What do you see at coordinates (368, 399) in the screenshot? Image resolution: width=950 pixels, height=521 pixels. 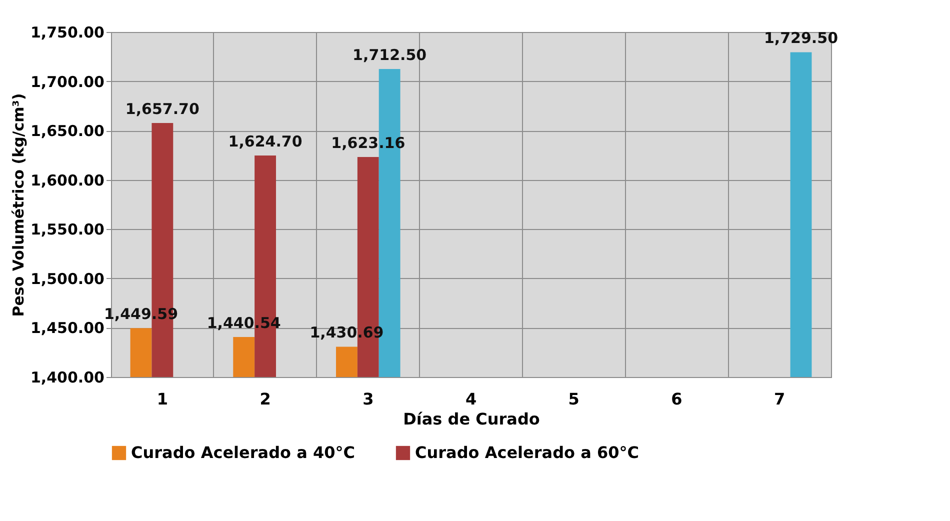 I see `x-tick-label: 3` at bounding box center [368, 399].